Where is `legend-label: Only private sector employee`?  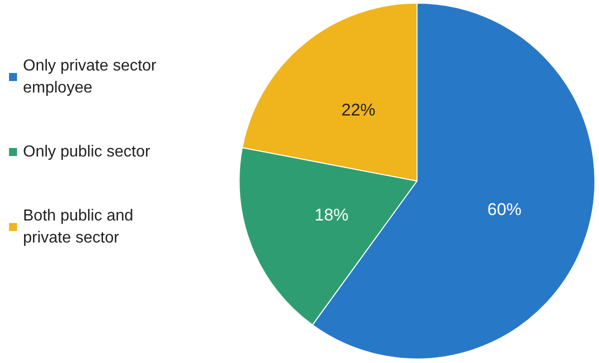 legend-label: Only private sector employee is located at coordinates (92, 77).